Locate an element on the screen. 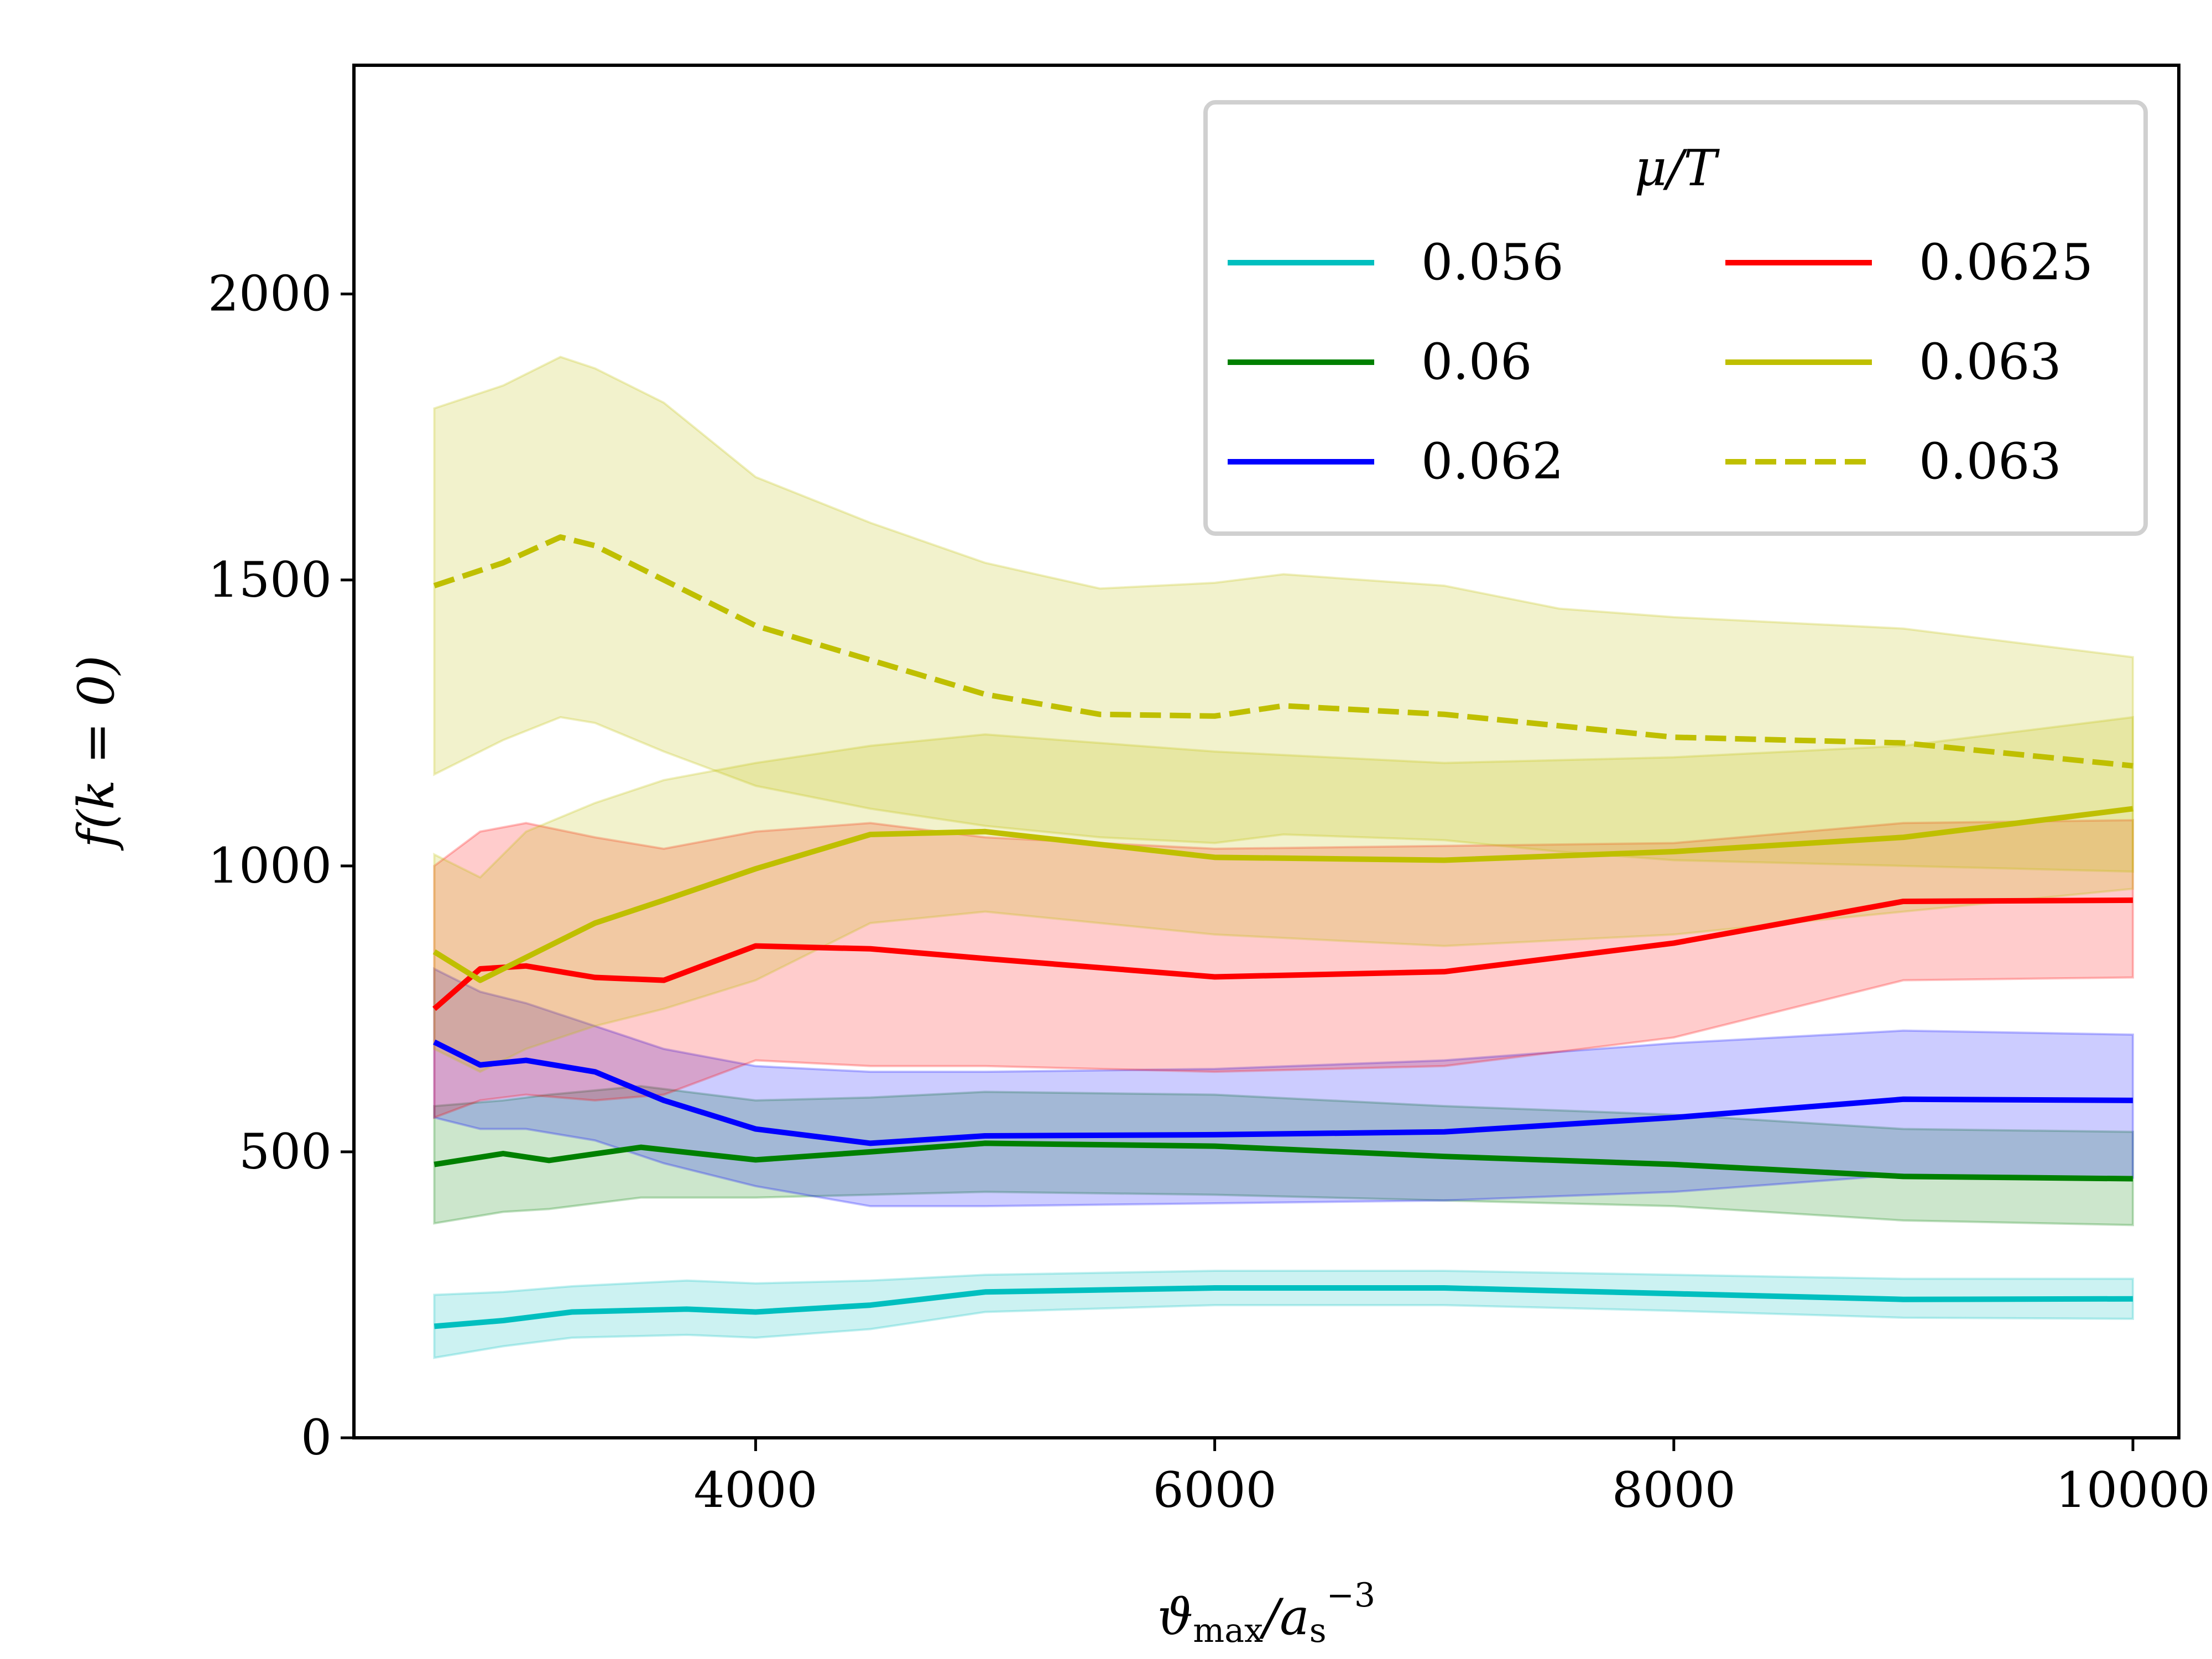 The height and width of the screenshot is (1659, 2212). y-axis-ticks: 0 500 1000 1500 2000 is located at coordinates (281, 866).